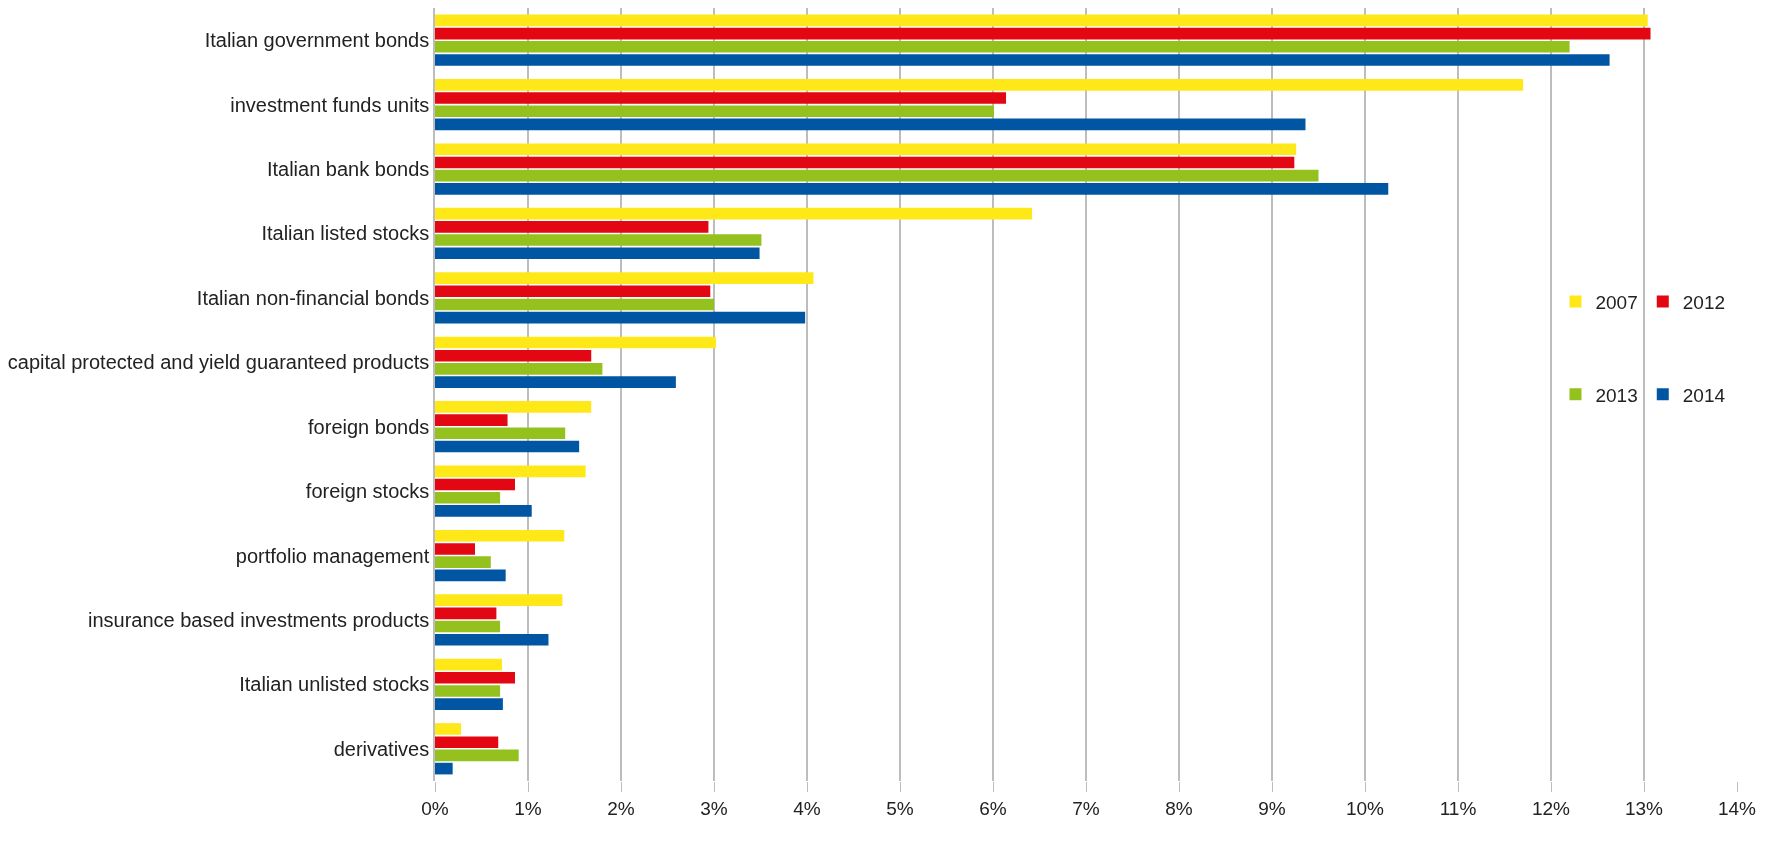  Describe the element at coordinates (258, 619) in the screenshot. I see `y-tick-label: insurance based investments products` at that location.